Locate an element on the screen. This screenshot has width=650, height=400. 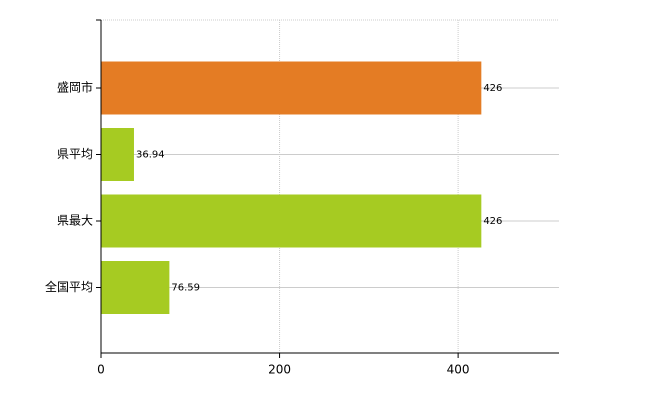
y-tick-label: 県最大 is located at coordinates (75, 221).